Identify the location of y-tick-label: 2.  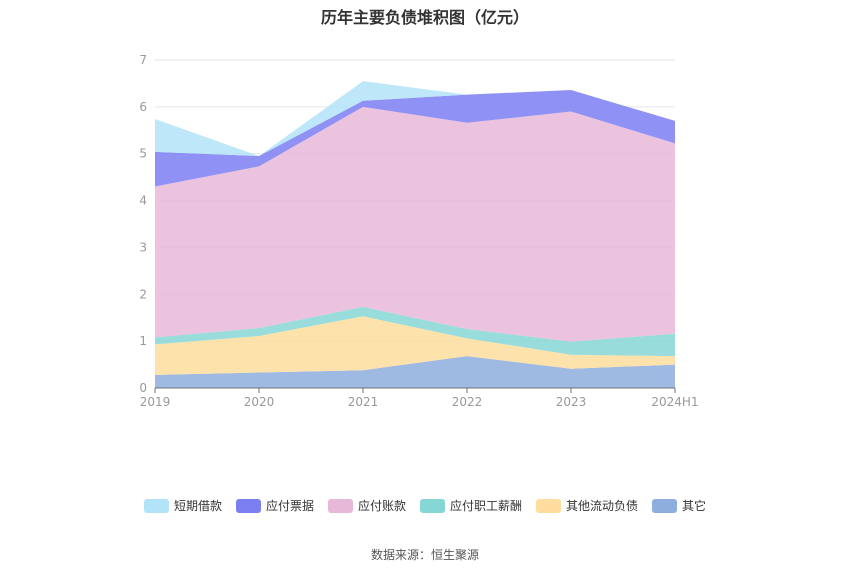
(143, 294).